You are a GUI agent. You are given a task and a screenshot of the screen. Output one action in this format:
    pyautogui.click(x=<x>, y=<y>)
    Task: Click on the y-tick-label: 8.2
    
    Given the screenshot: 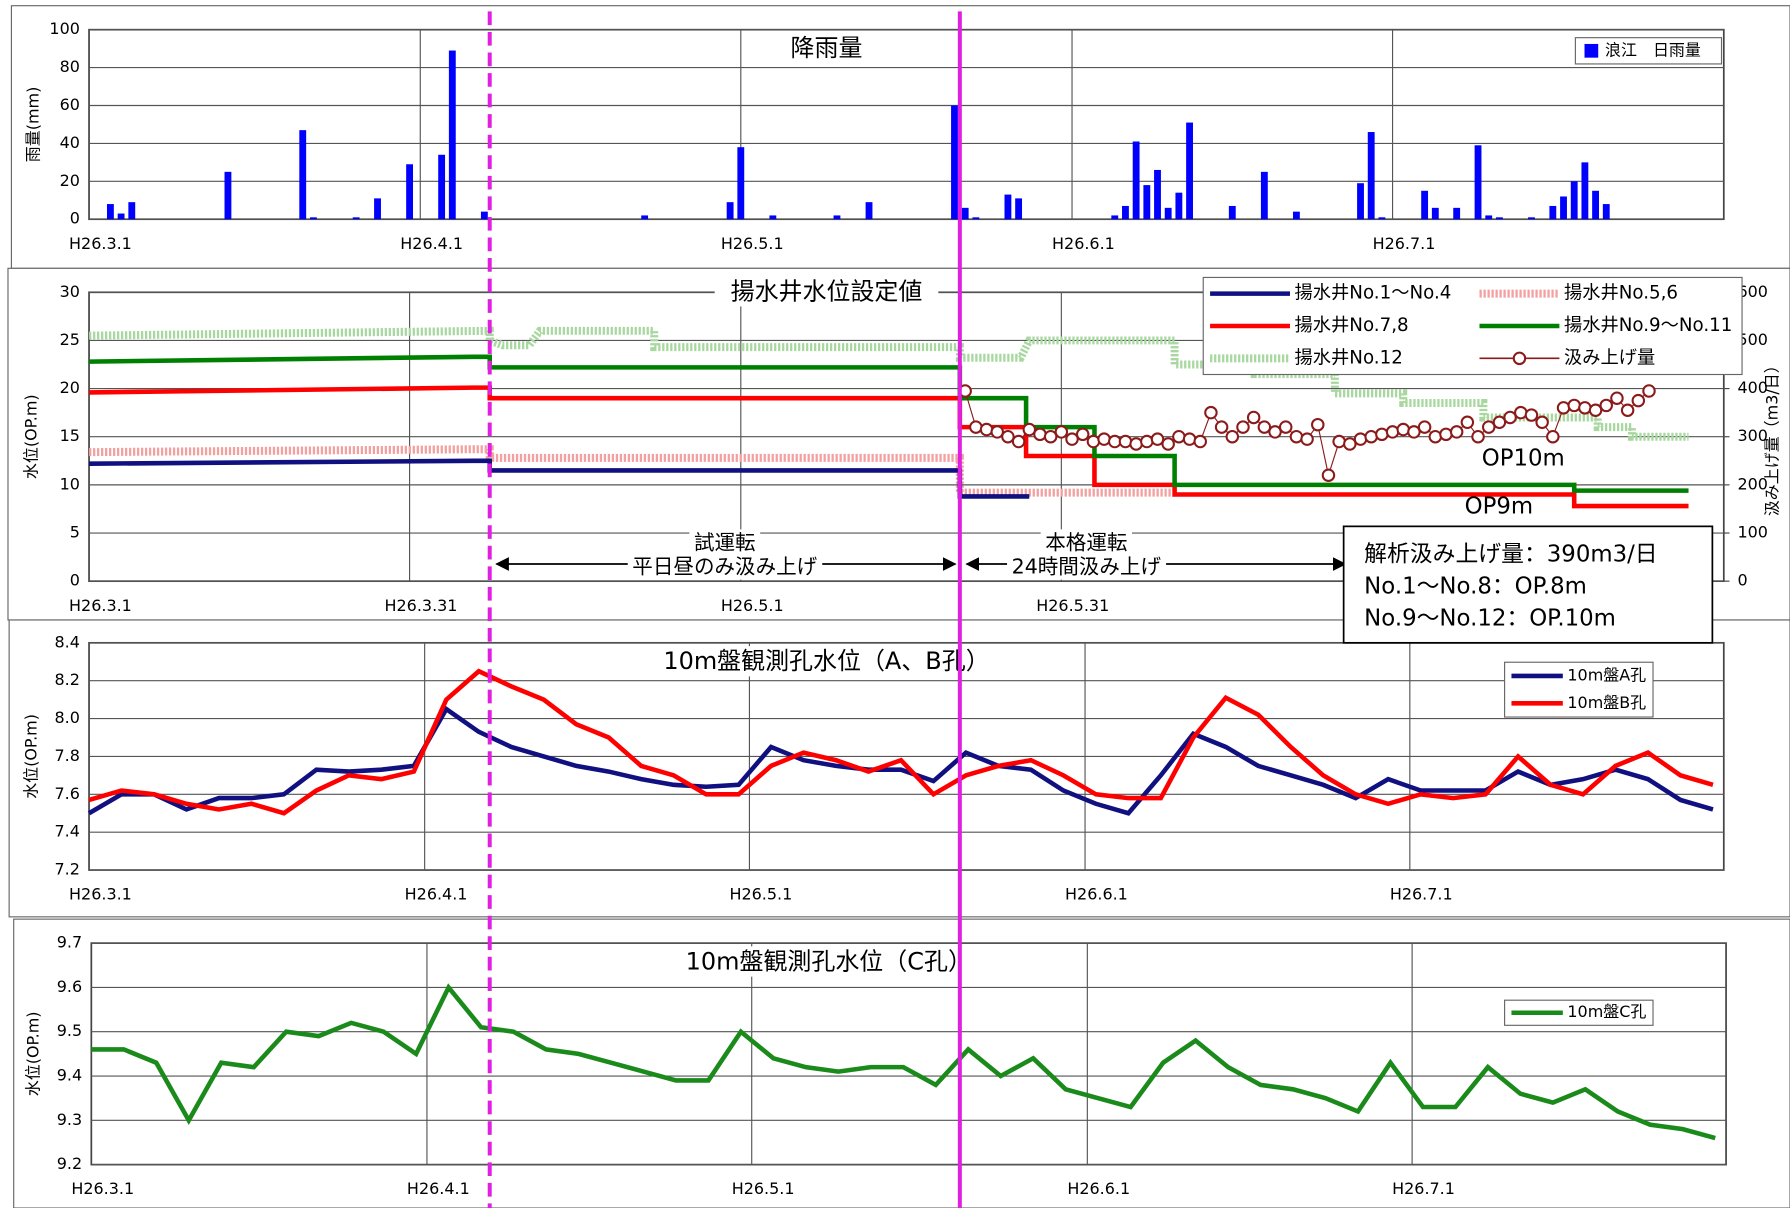 What is the action you would take?
    pyautogui.click(x=67, y=679)
    